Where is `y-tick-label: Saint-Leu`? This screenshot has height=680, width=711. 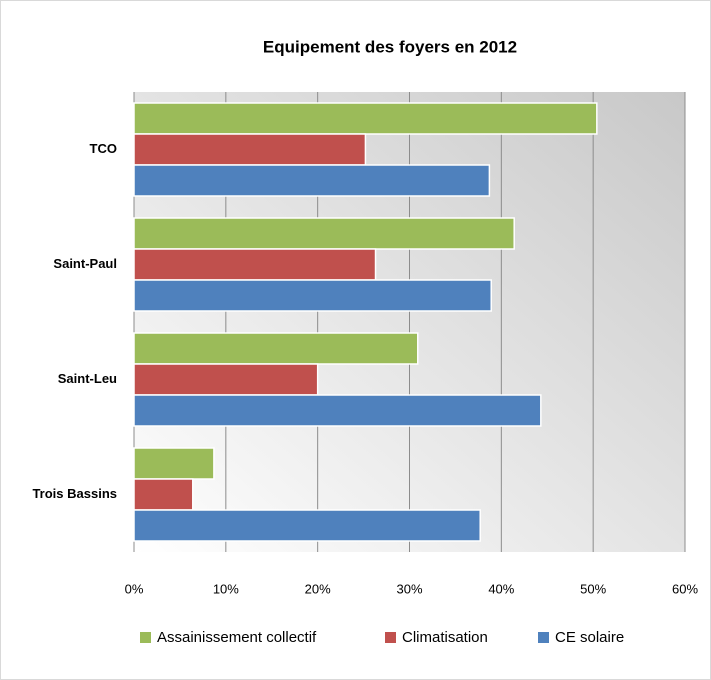 y-tick-label: Saint-Leu is located at coordinates (87, 378).